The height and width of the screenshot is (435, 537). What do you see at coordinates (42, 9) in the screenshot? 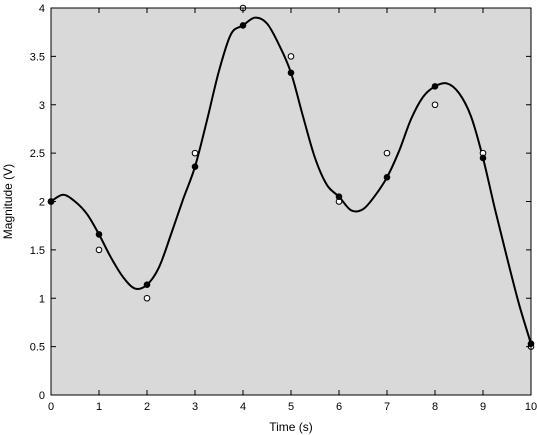
I see `y-tick-label: 4` at bounding box center [42, 9].